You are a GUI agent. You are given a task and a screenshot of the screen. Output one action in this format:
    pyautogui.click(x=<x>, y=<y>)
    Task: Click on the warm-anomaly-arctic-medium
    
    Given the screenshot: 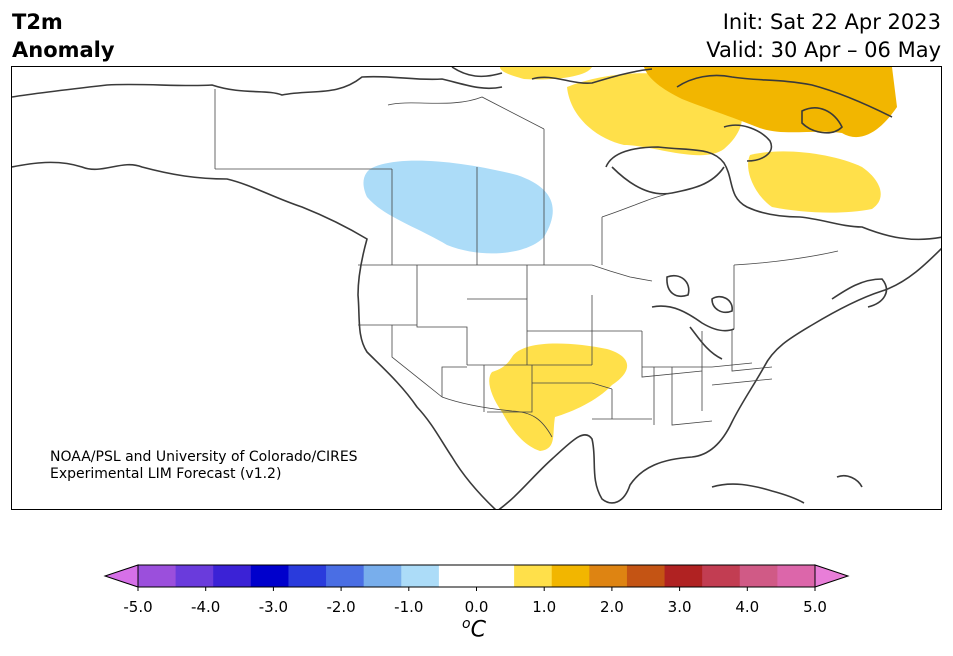 What is the action you would take?
    pyautogui.click(x=770, y=102)
    